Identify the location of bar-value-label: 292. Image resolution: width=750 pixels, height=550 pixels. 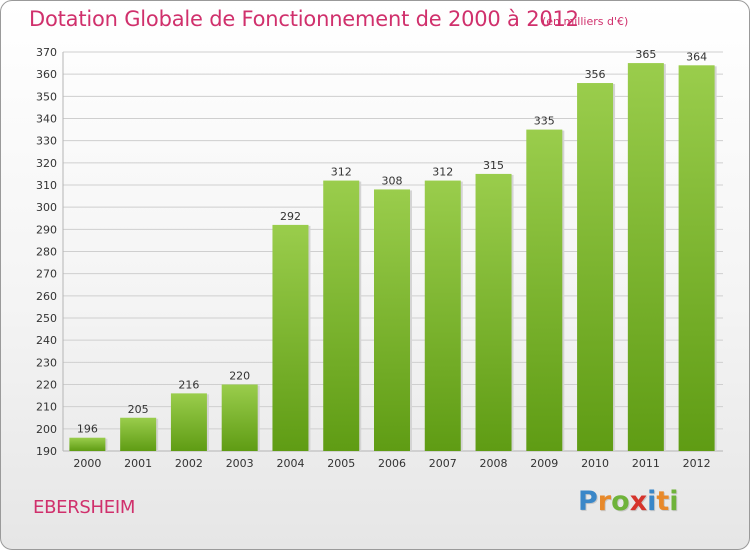
(290, 216).